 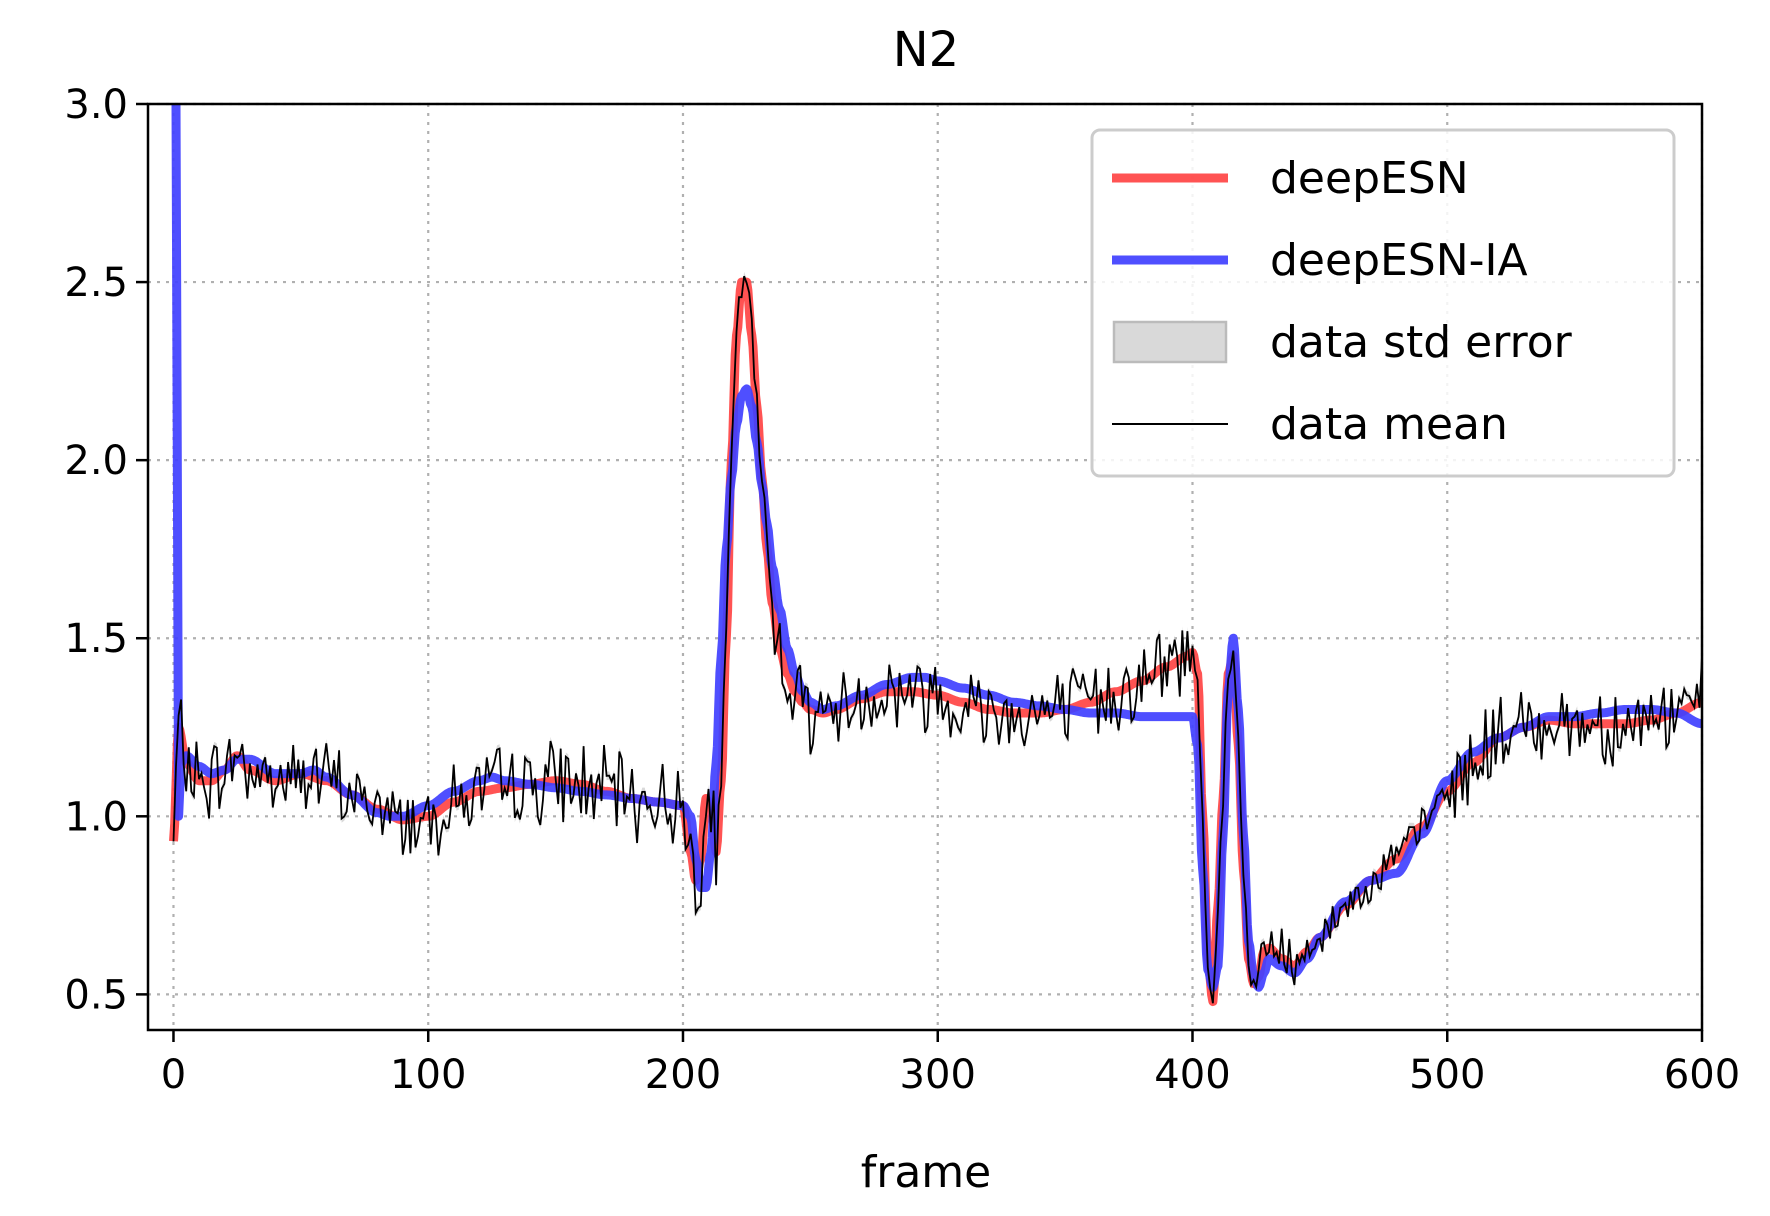 I want to click on x-tick-label: 300, so click(x=938, y=1075).